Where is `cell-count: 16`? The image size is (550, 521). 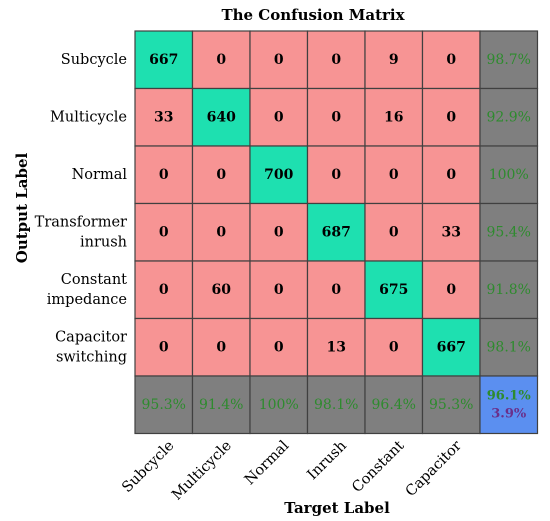
cell-count: 16 is located at coordinates (393, 117).